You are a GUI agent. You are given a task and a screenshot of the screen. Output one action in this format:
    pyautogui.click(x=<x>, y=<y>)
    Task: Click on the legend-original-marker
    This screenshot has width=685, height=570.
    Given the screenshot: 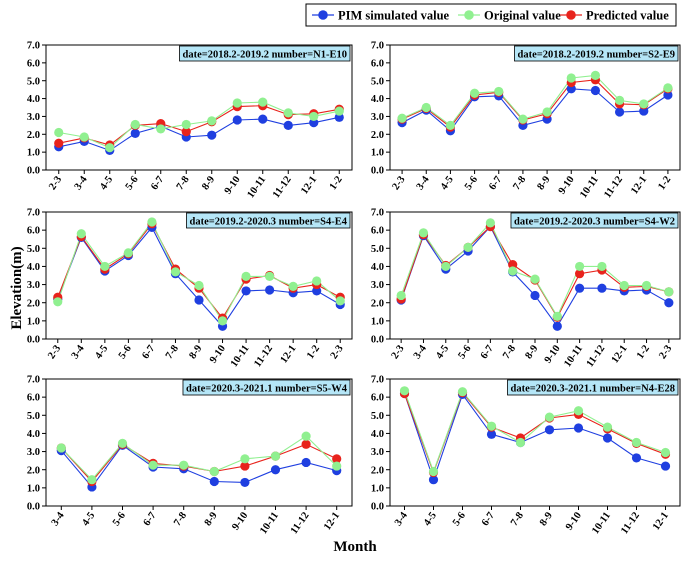 What is the action you would take?
    pyautogui.click(x=469, y=15)
    